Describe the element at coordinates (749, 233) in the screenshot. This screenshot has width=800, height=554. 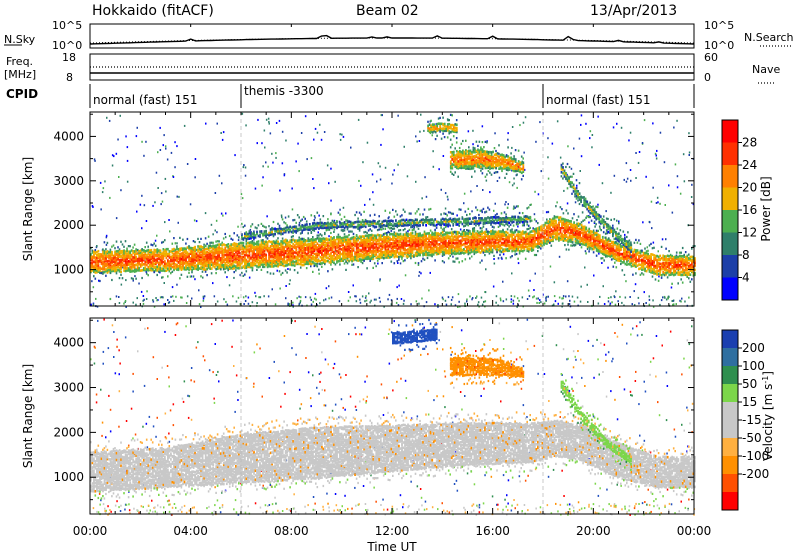
I see `power-cbar-tick: 12` at that location.